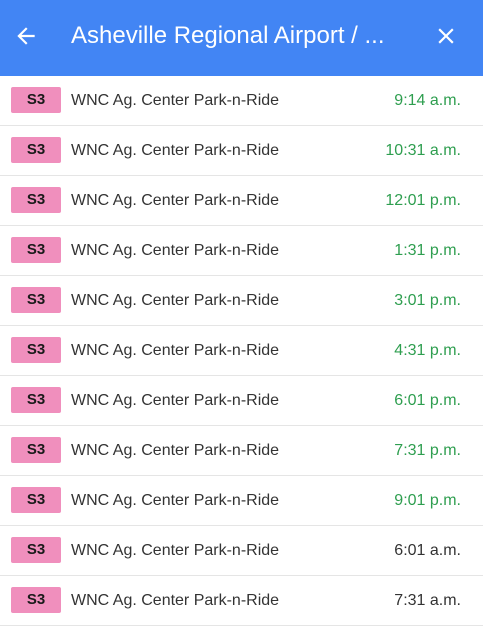 The image size is (483, 631). I want to click on departure-row: S3 WNC Ag. Center Park-n-Ride 4:31 p.m., so click(241, 351).